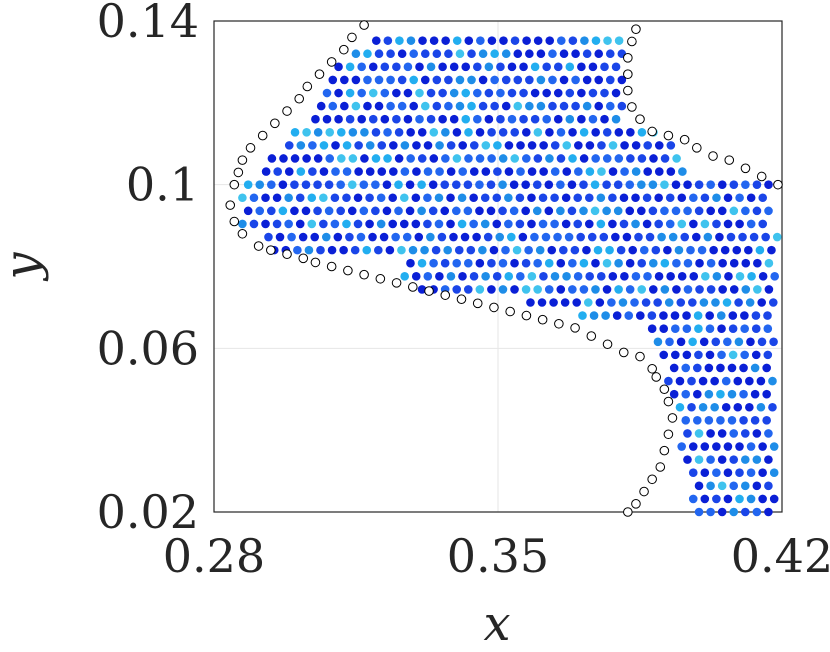 The height and width of the screenshot is (652, 830). What do you see at coordinates (498, 556) in the screenshot?
I see `x-tick-label: 0.35` at bounding box center [498, 556].